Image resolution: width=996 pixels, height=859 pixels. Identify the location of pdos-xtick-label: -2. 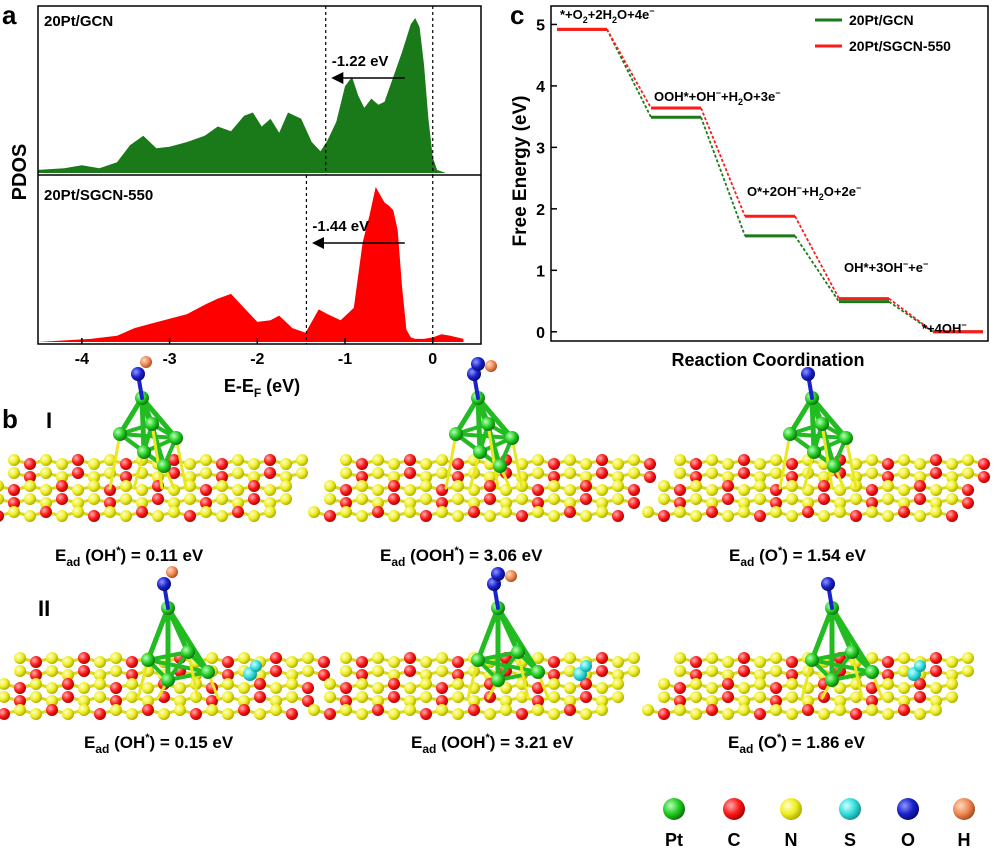
(257, 359).